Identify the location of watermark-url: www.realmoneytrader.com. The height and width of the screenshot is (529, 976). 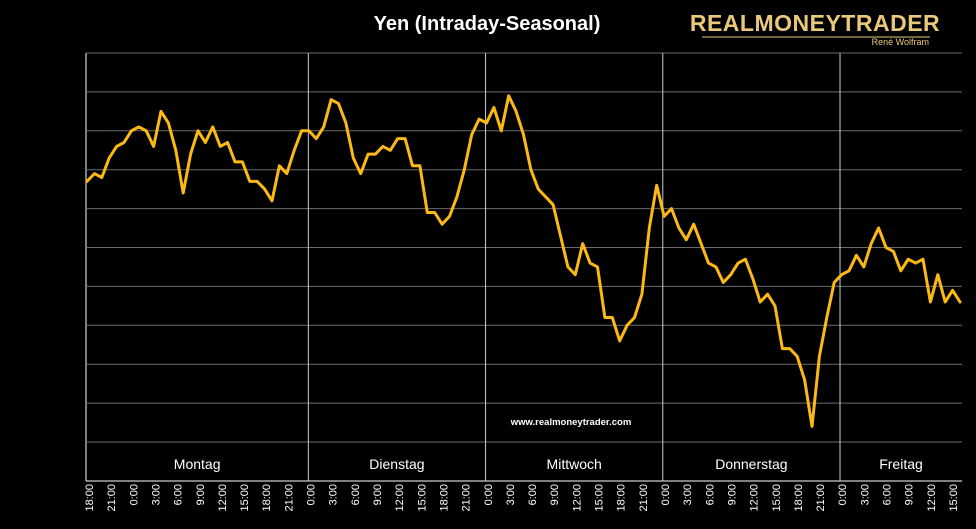
(571, 422).